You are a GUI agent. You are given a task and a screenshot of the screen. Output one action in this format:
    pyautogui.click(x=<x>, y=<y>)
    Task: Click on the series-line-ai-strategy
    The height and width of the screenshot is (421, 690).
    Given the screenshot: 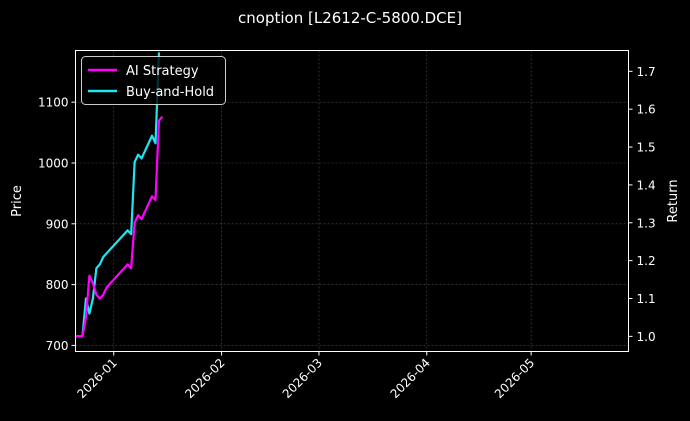 What is the action you would take?
    pyautogui.click(x=119, y=227)
    